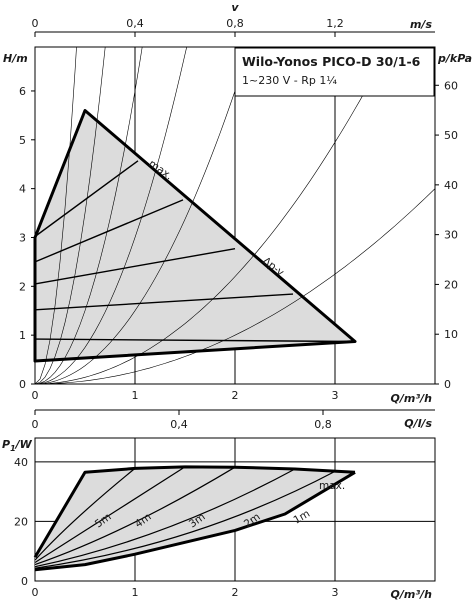 This screenshot has width=475, height=600. I want to click on v-tick-label: 0, so click(35, 23).